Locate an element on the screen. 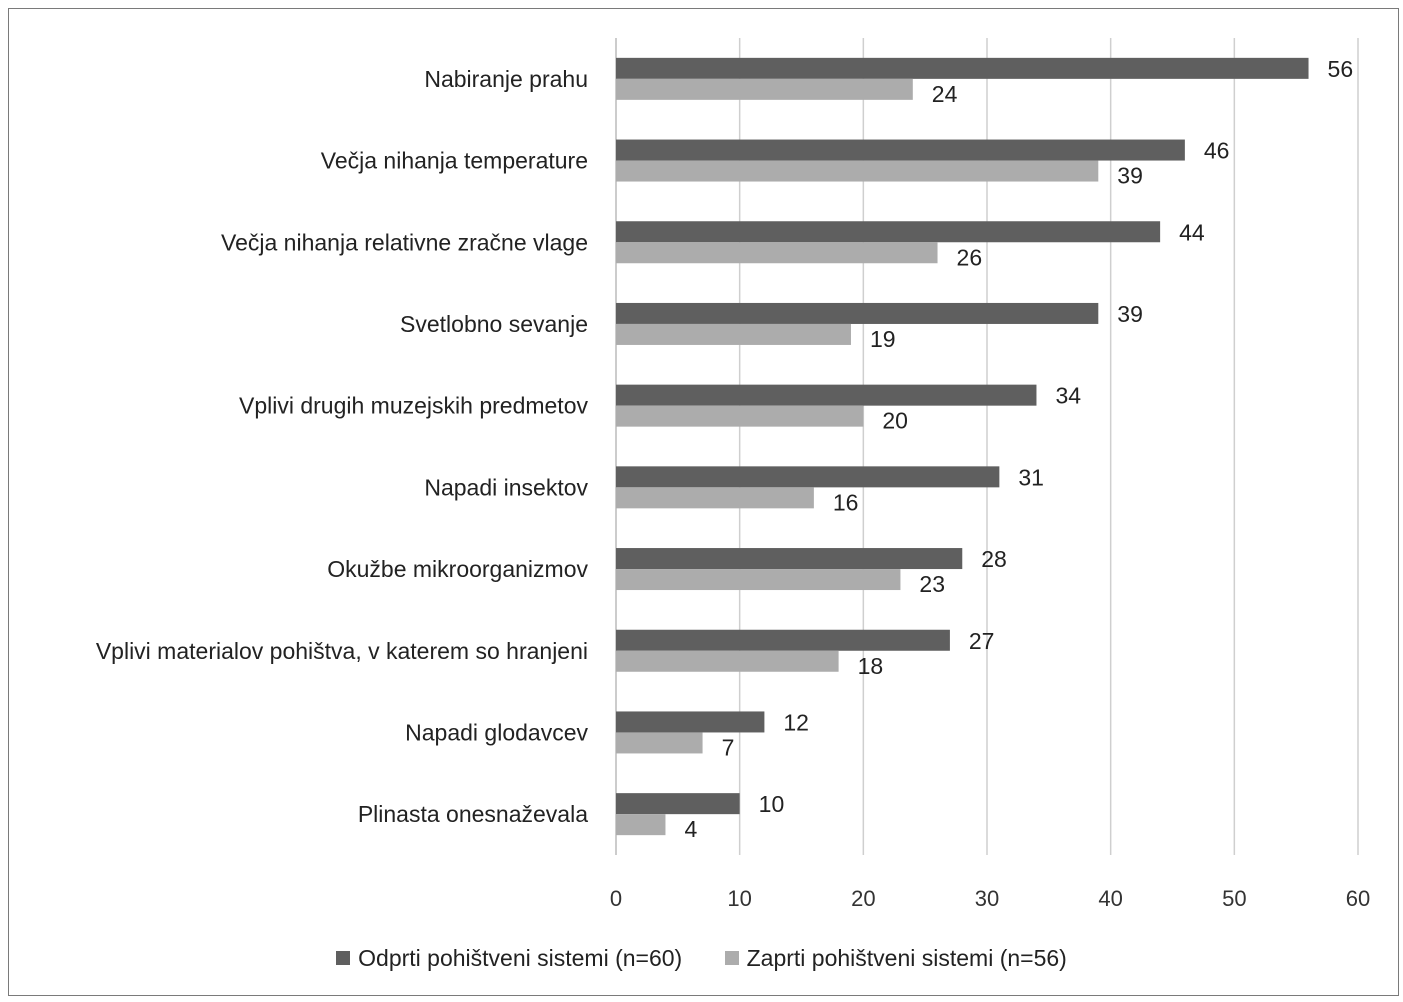 Image resolution: width=1403 pixels, height=1002 pixels. data-label-closed: 26 is located at coordinates (970, 257).